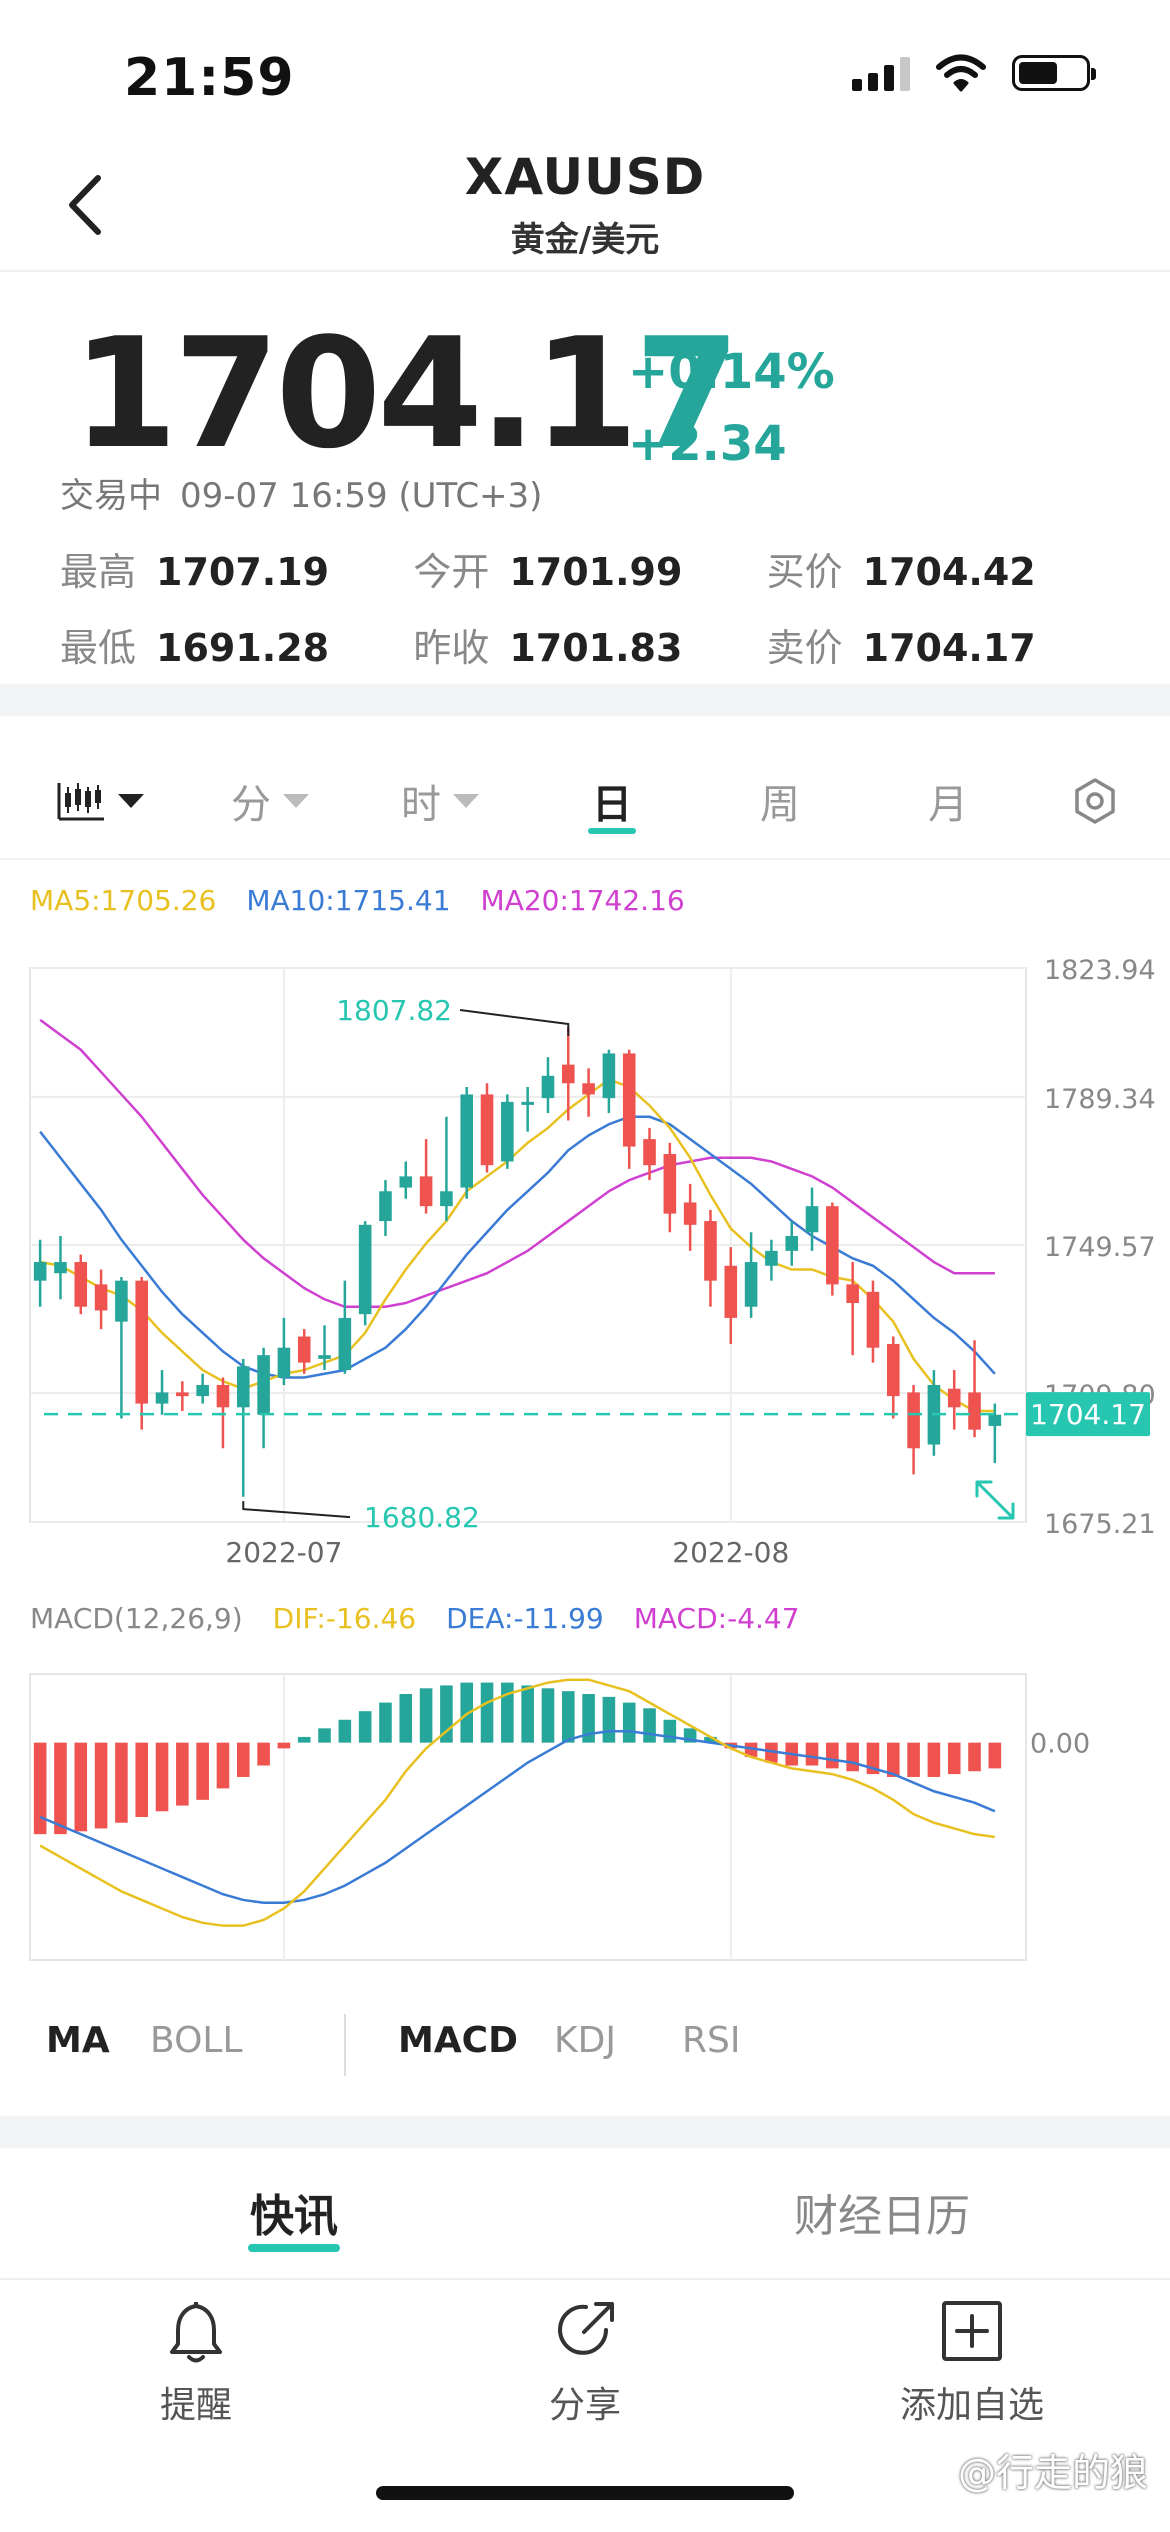  I want to click on price-change: +0.14% +2.34, so click(731, 408).